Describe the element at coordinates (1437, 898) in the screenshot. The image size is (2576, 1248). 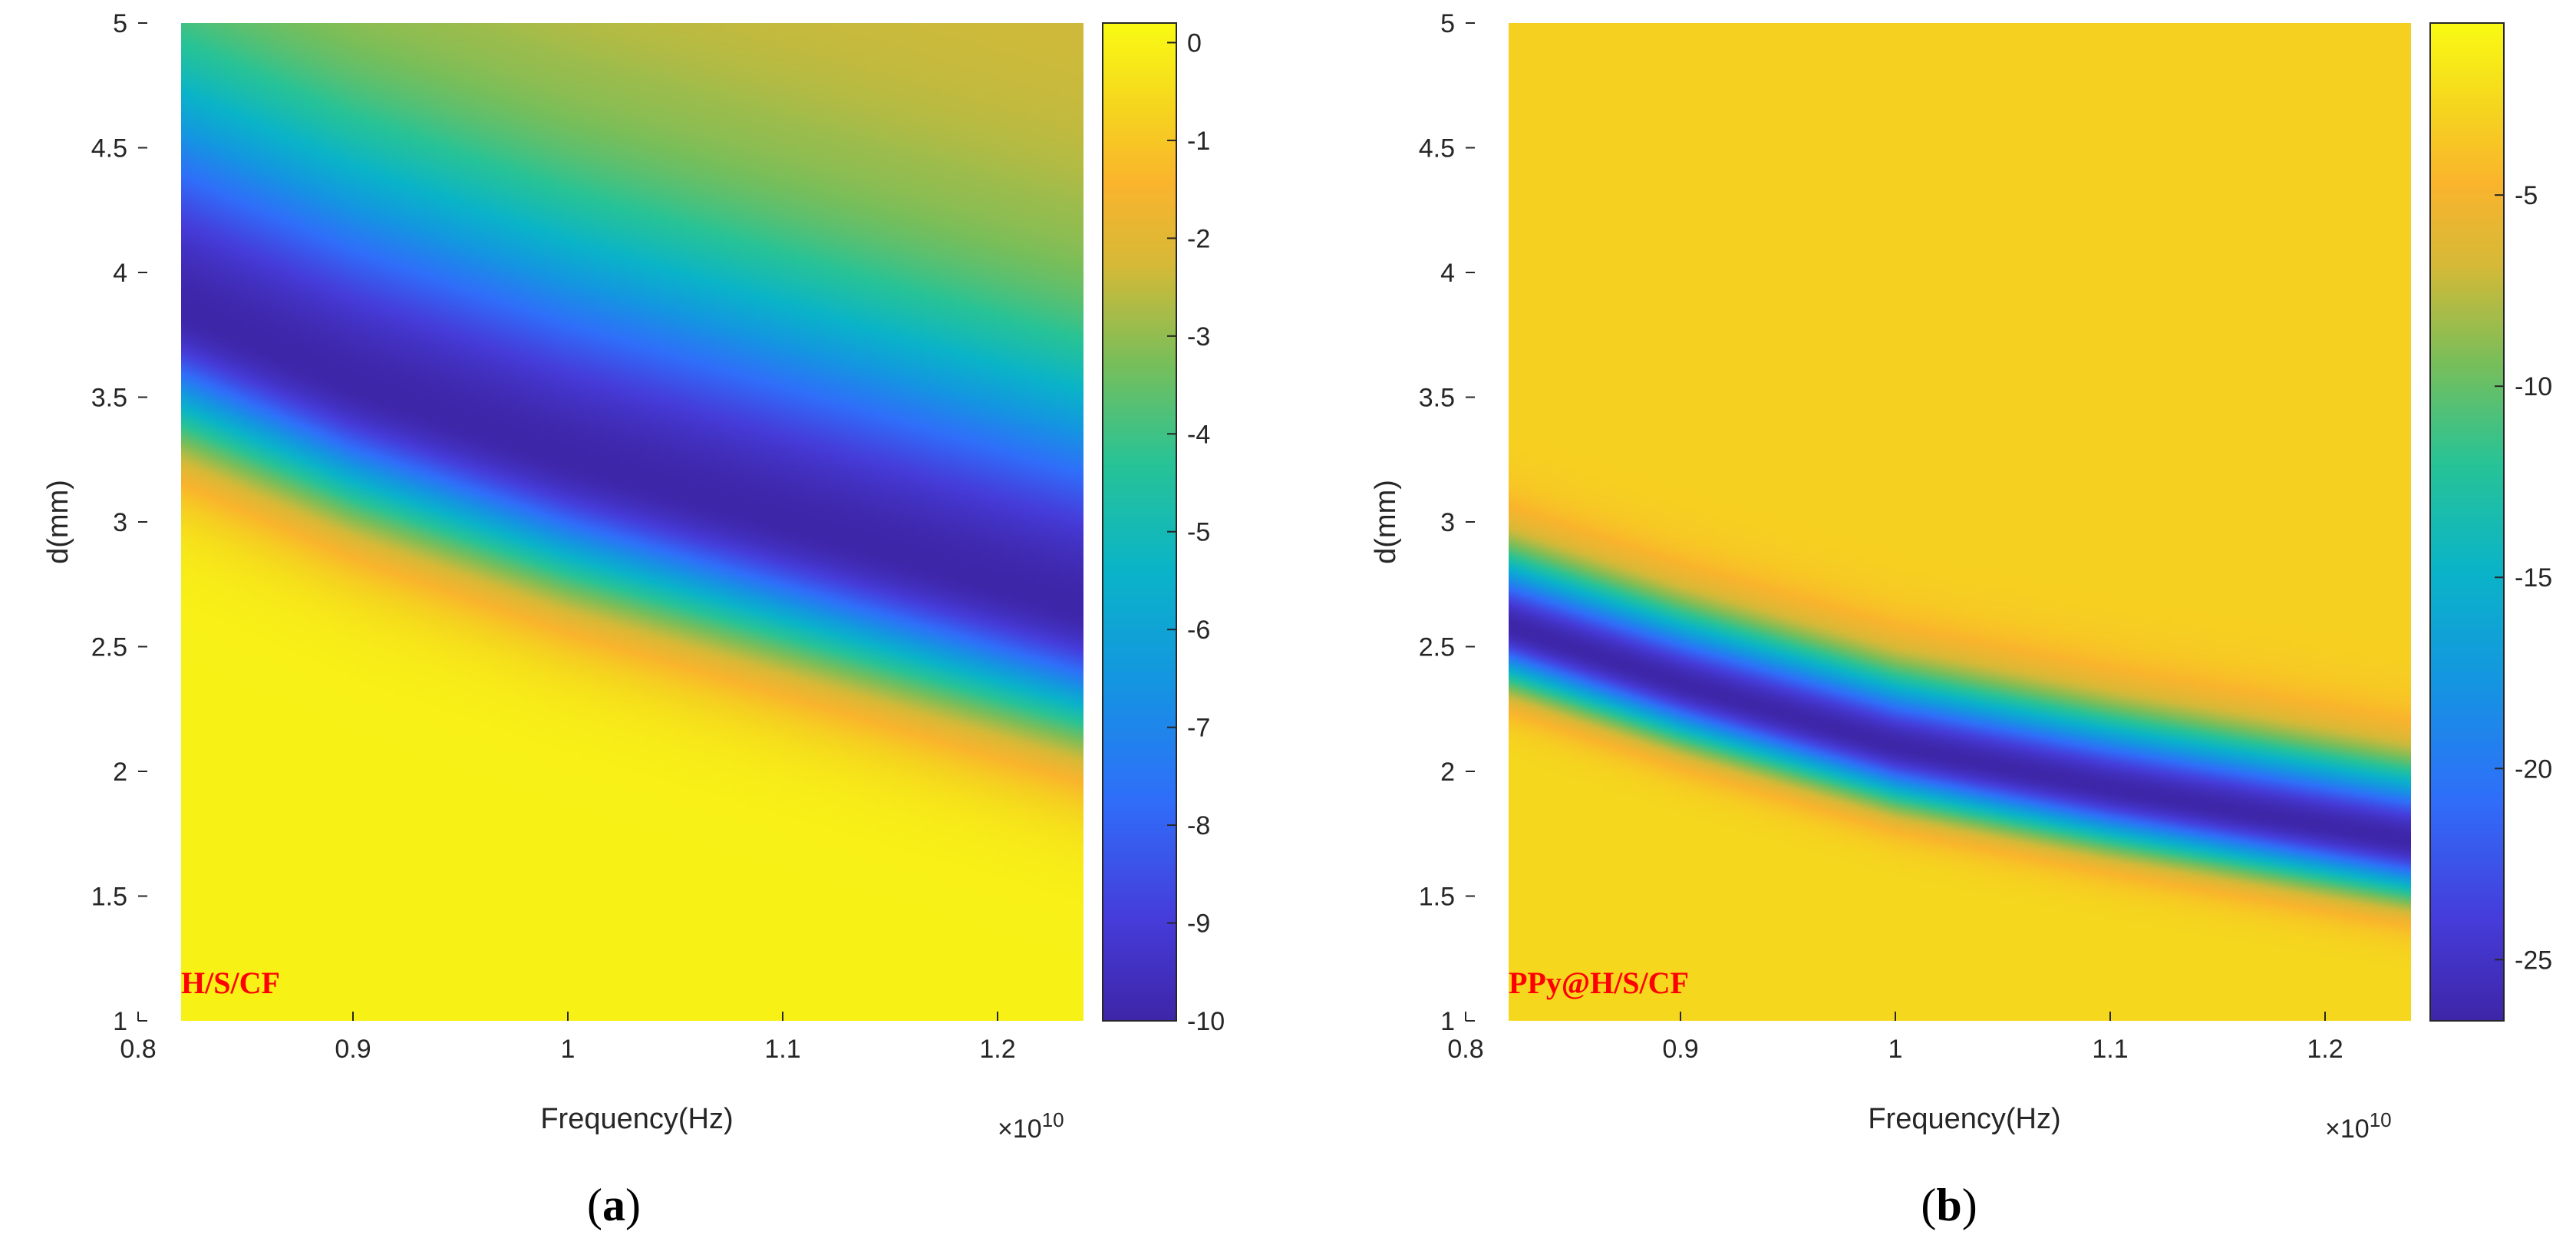
I see `y-tick-label-b: 1.5` at that location.